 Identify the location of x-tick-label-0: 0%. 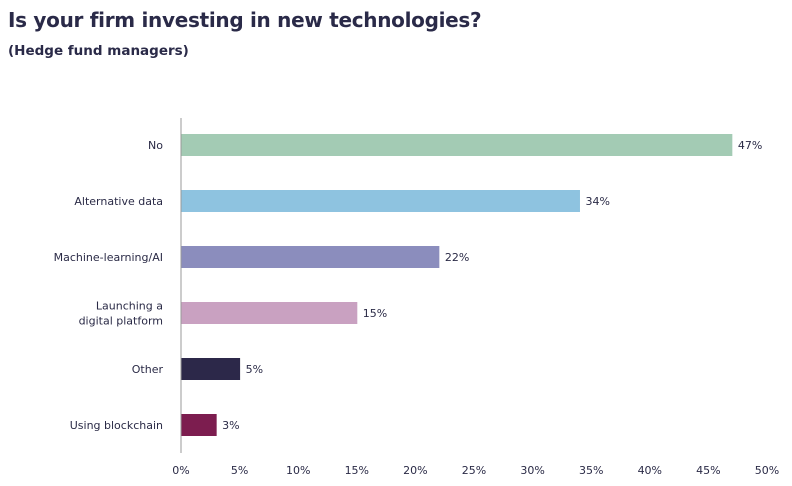
(180, 470).